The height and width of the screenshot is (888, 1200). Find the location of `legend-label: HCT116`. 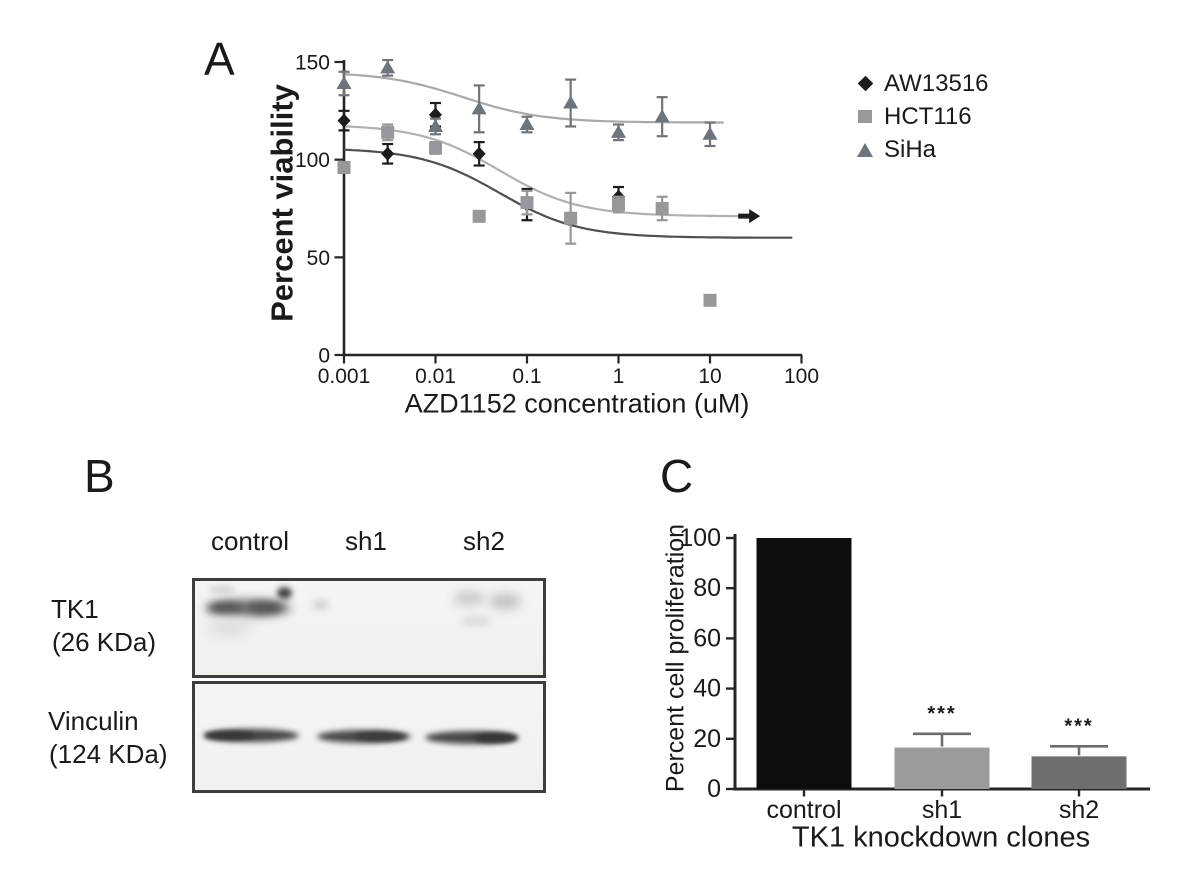

legend-label: HCT116 is located at coordinates (928, 116).